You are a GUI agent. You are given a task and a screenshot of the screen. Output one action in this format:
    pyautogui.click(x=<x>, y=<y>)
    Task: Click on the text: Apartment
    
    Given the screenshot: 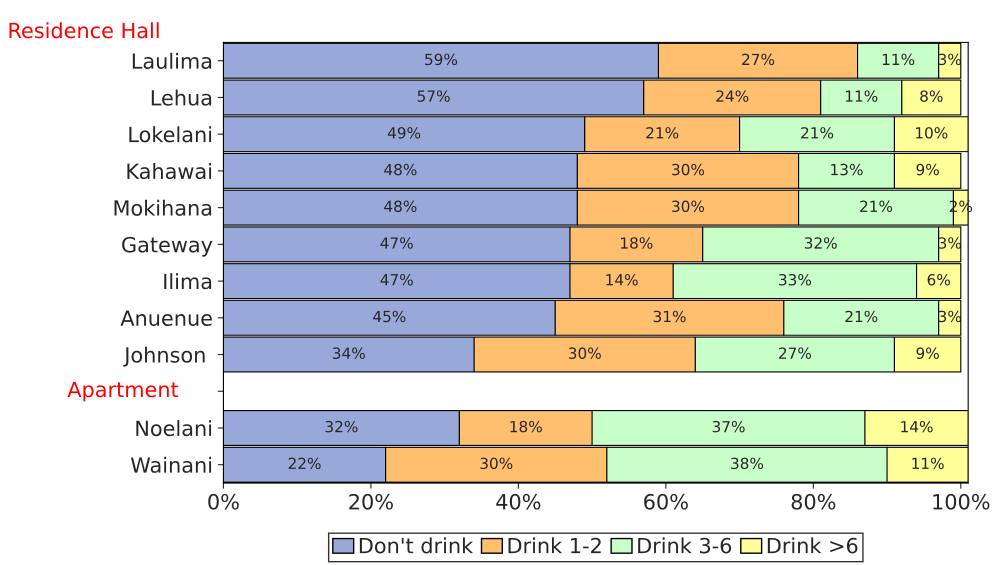 What is the action you would take?
    pyautogui.click(x=122, y=392)
    